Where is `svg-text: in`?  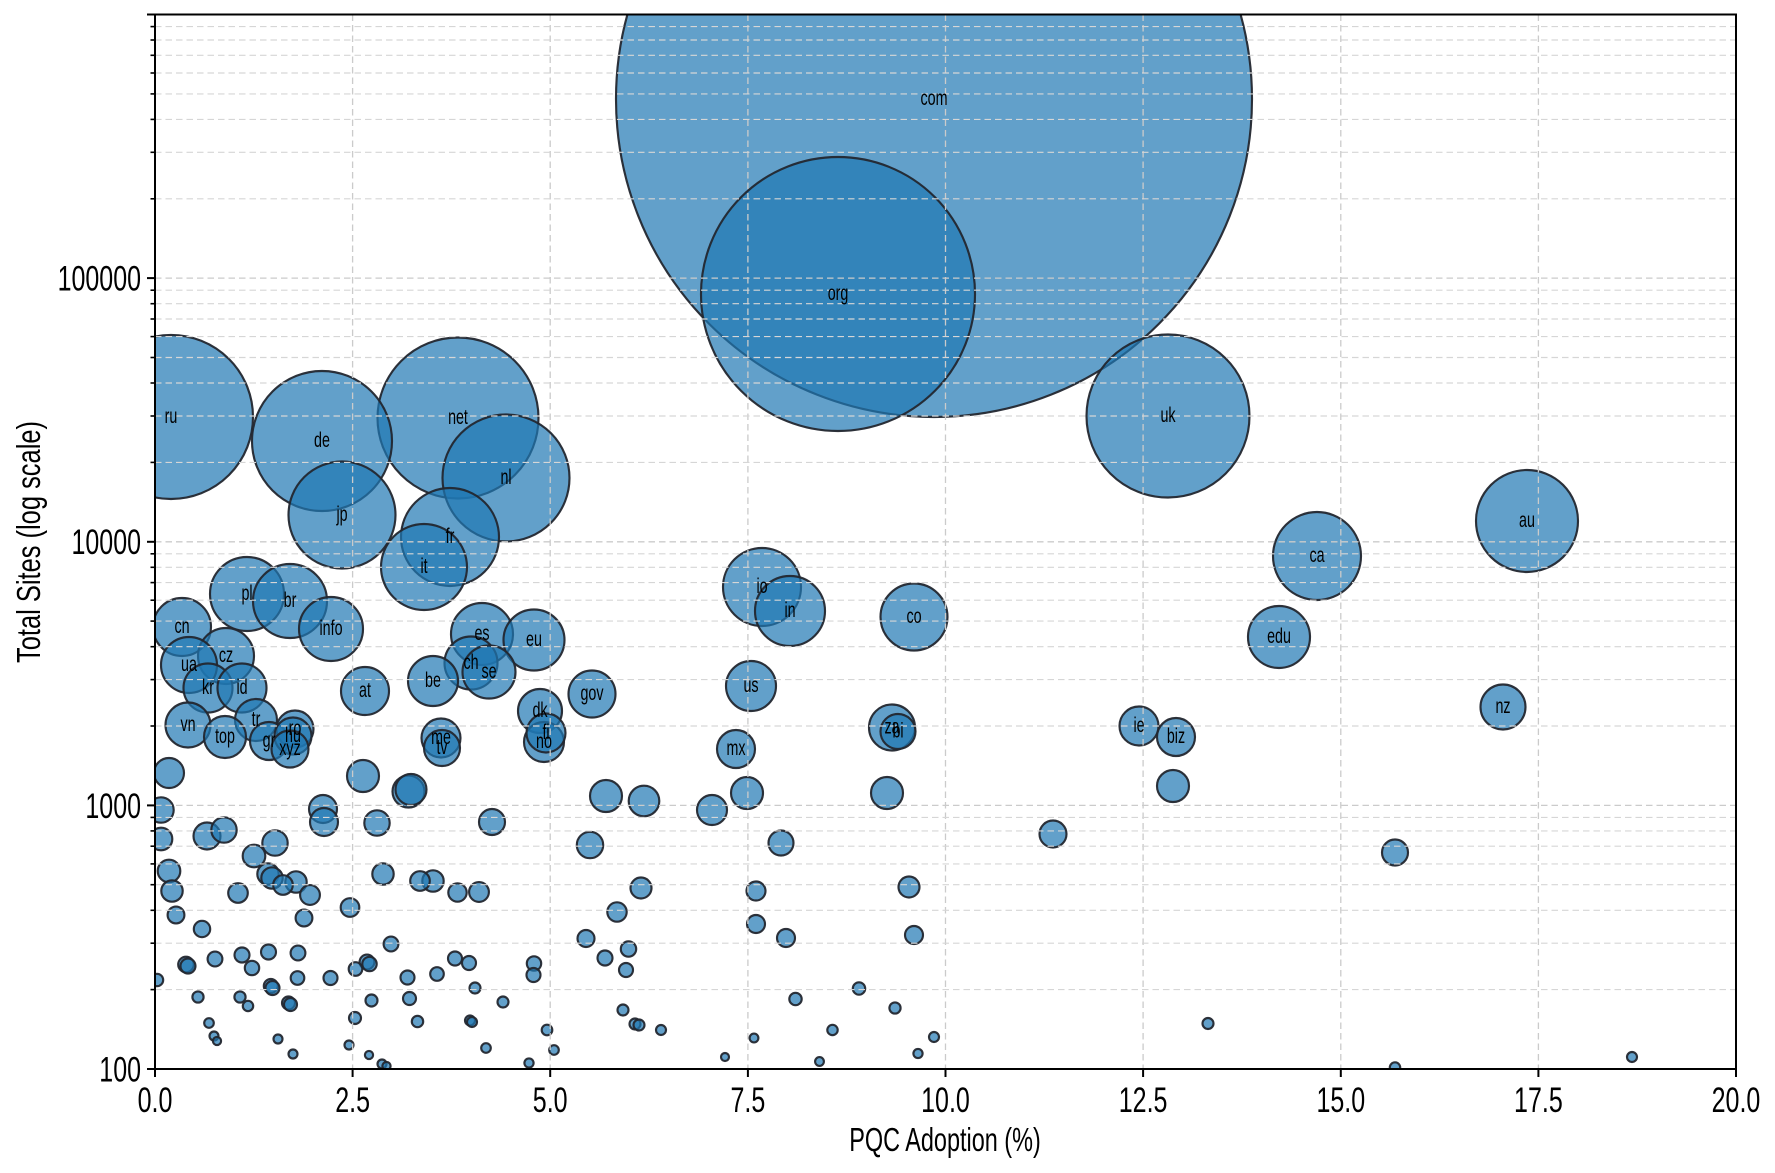 svg-text: in is located at coordinates (789, 610).